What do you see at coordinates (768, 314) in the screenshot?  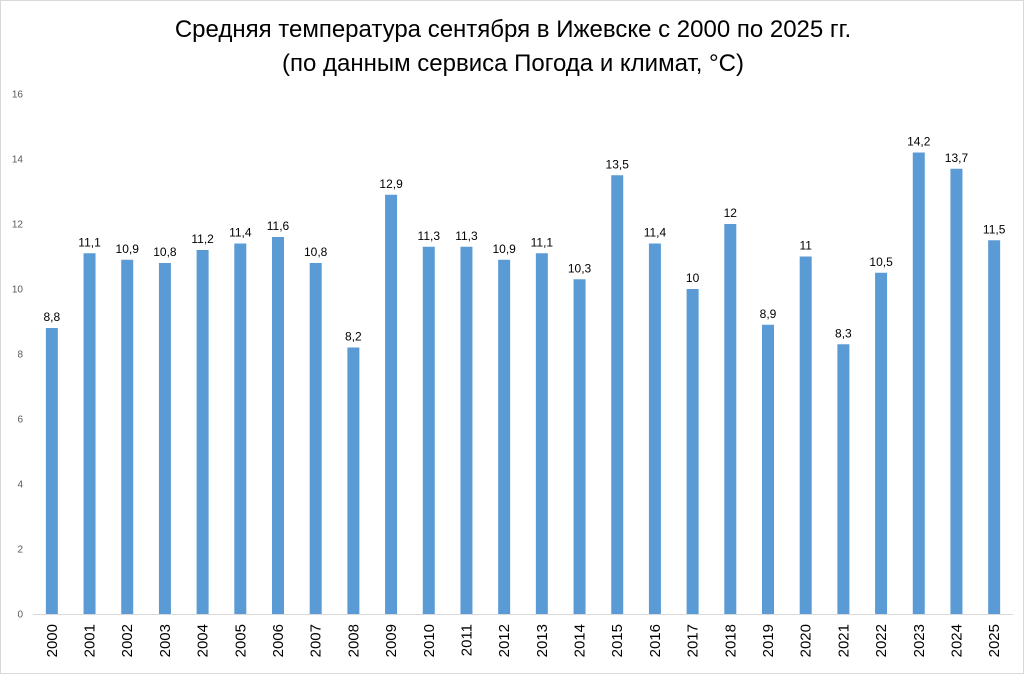 I see `bar-data-label: 8,9` at bounding box center [768, 314].